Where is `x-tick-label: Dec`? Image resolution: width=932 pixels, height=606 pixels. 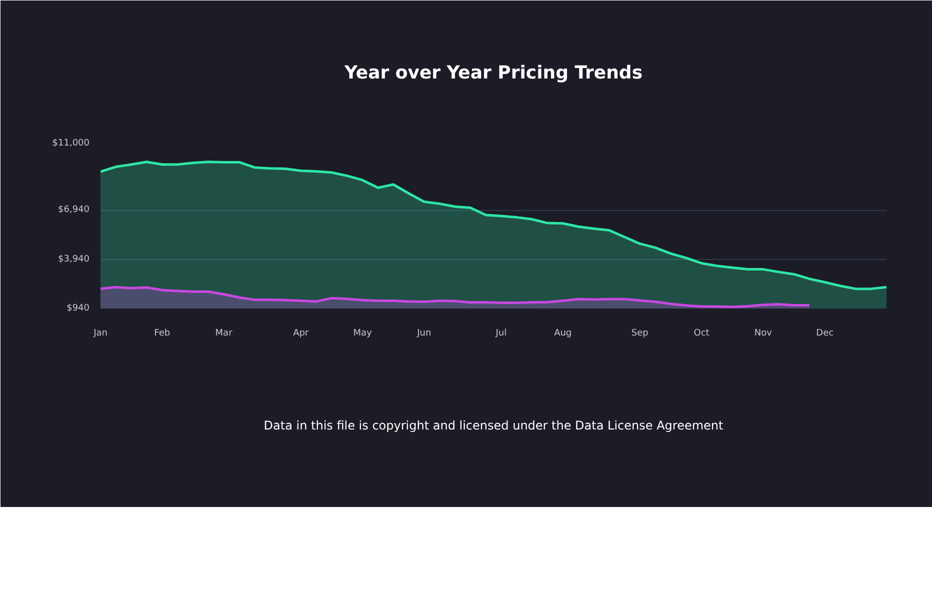
x-tick-label: Dec is located at coordinates (825, 333).